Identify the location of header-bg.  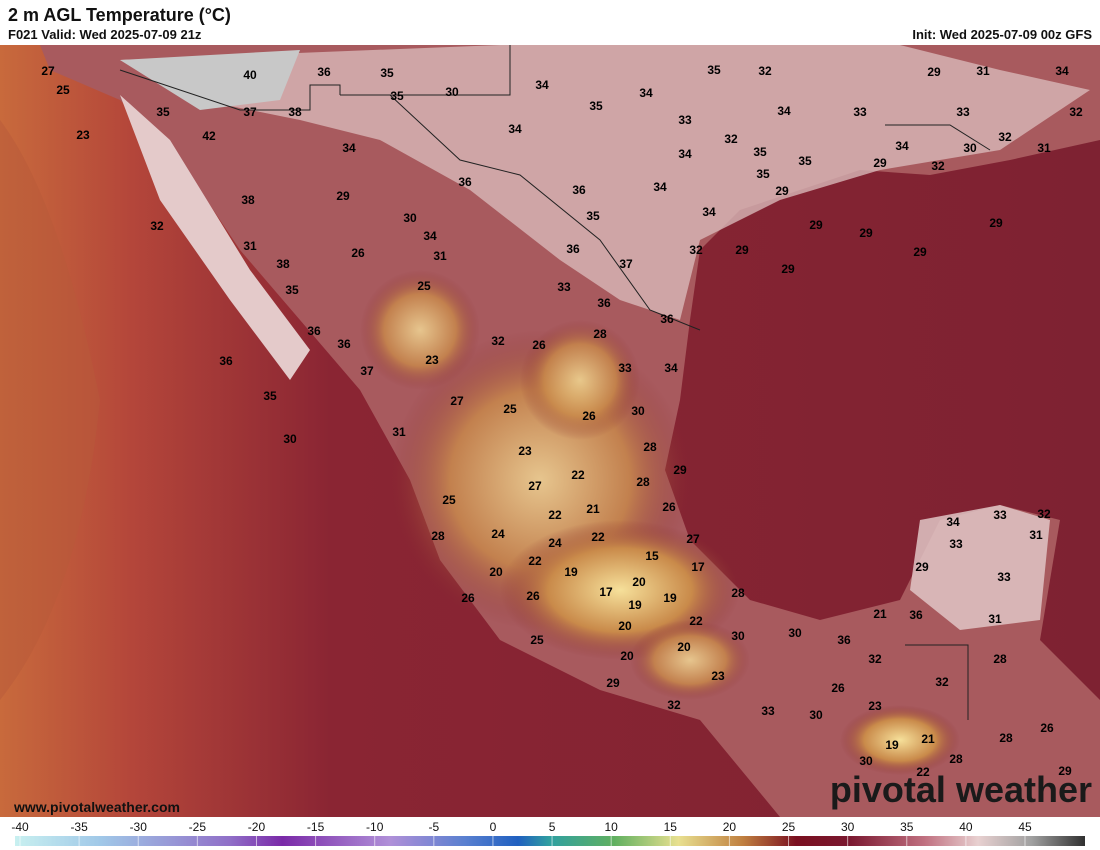
(550, 22).